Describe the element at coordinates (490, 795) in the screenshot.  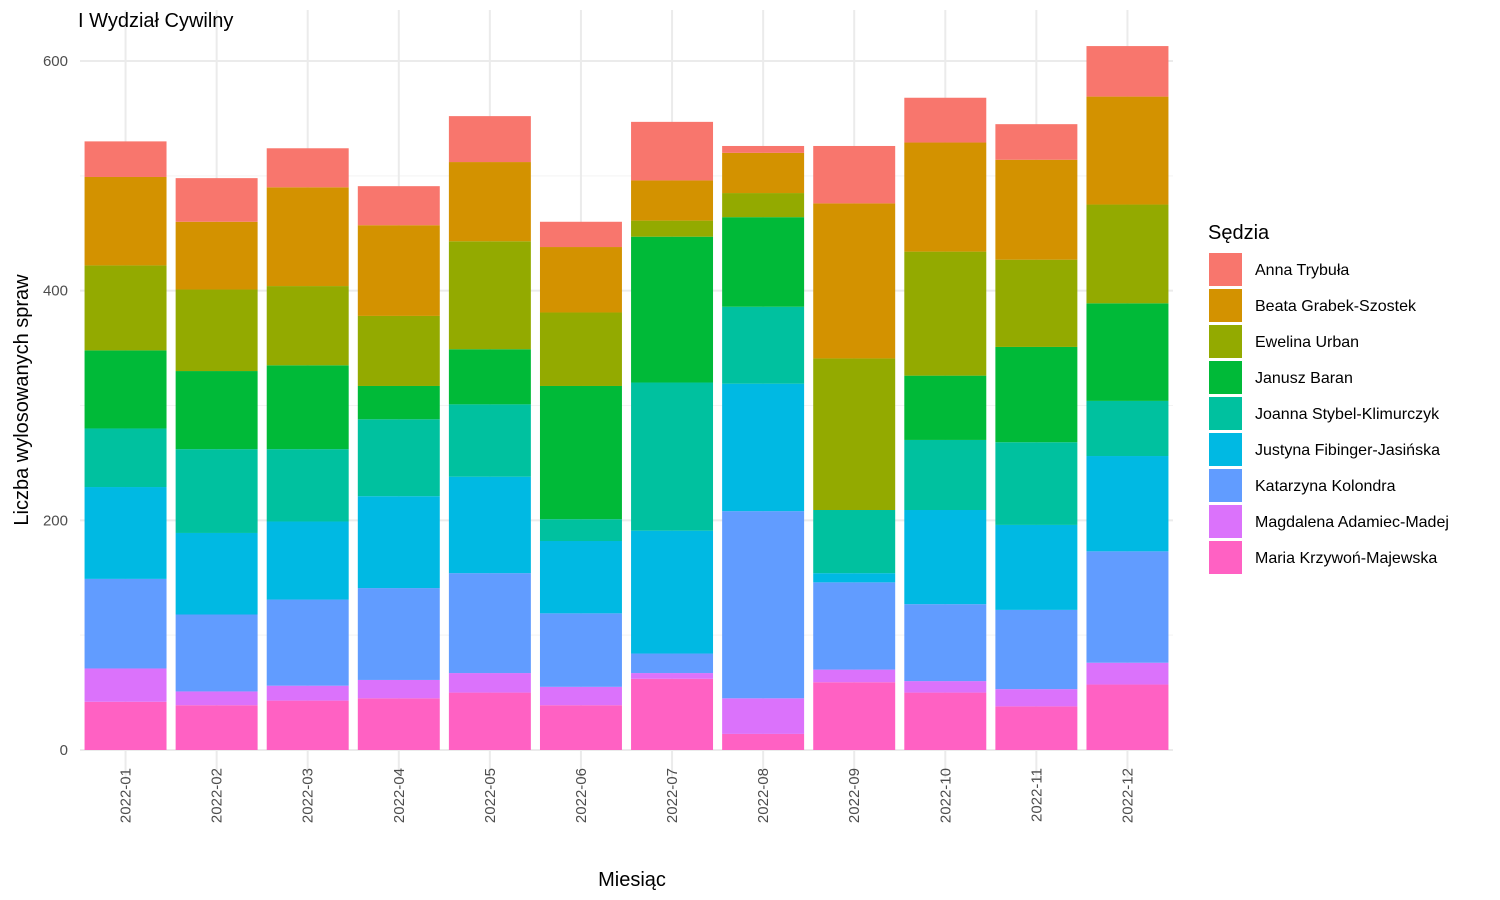
I see `x-tick-label: 2022-05` at that location.